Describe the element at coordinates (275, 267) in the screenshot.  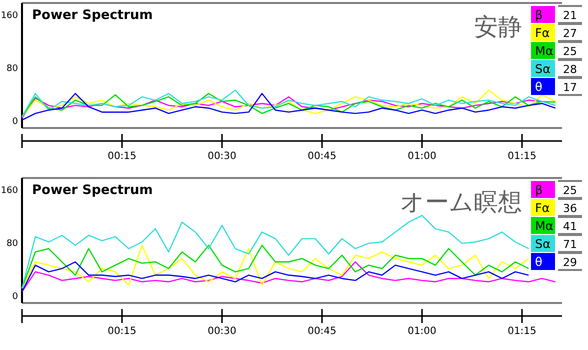
I see `line-series` at that location.